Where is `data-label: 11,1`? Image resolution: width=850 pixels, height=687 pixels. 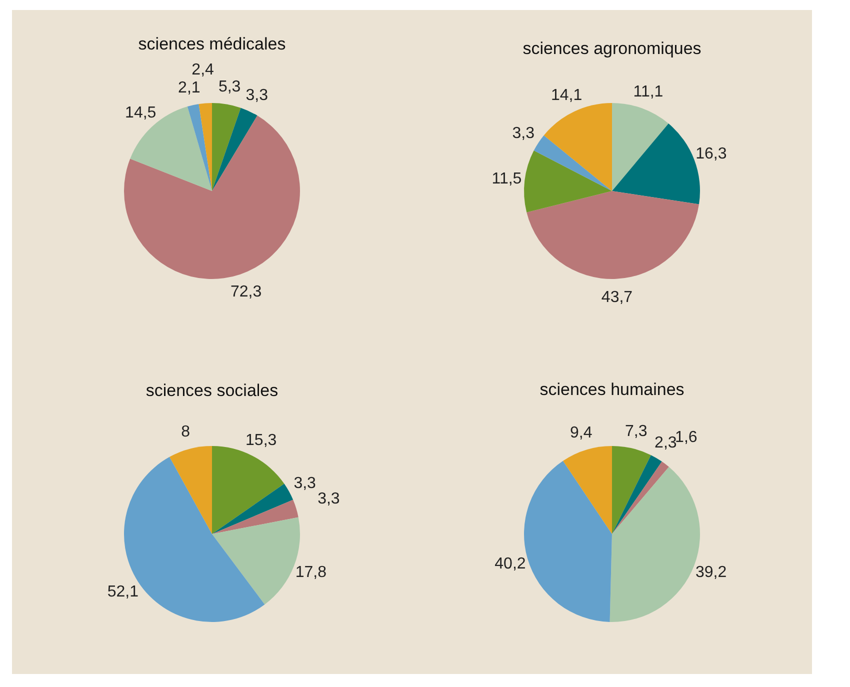
data-label: 11,1 is located at coordinates (648, 91).